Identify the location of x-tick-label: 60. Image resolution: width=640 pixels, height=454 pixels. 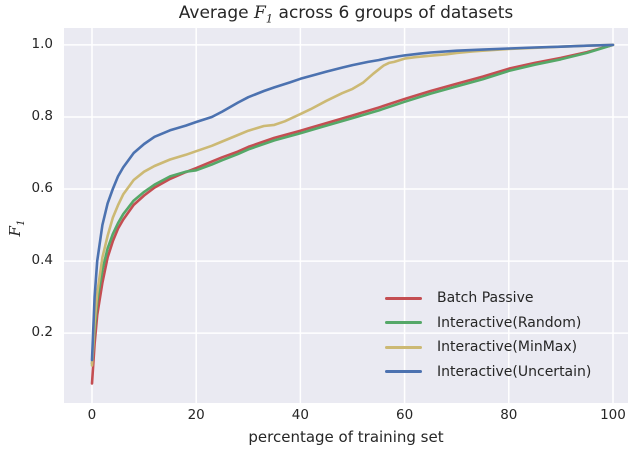
(404, 415).